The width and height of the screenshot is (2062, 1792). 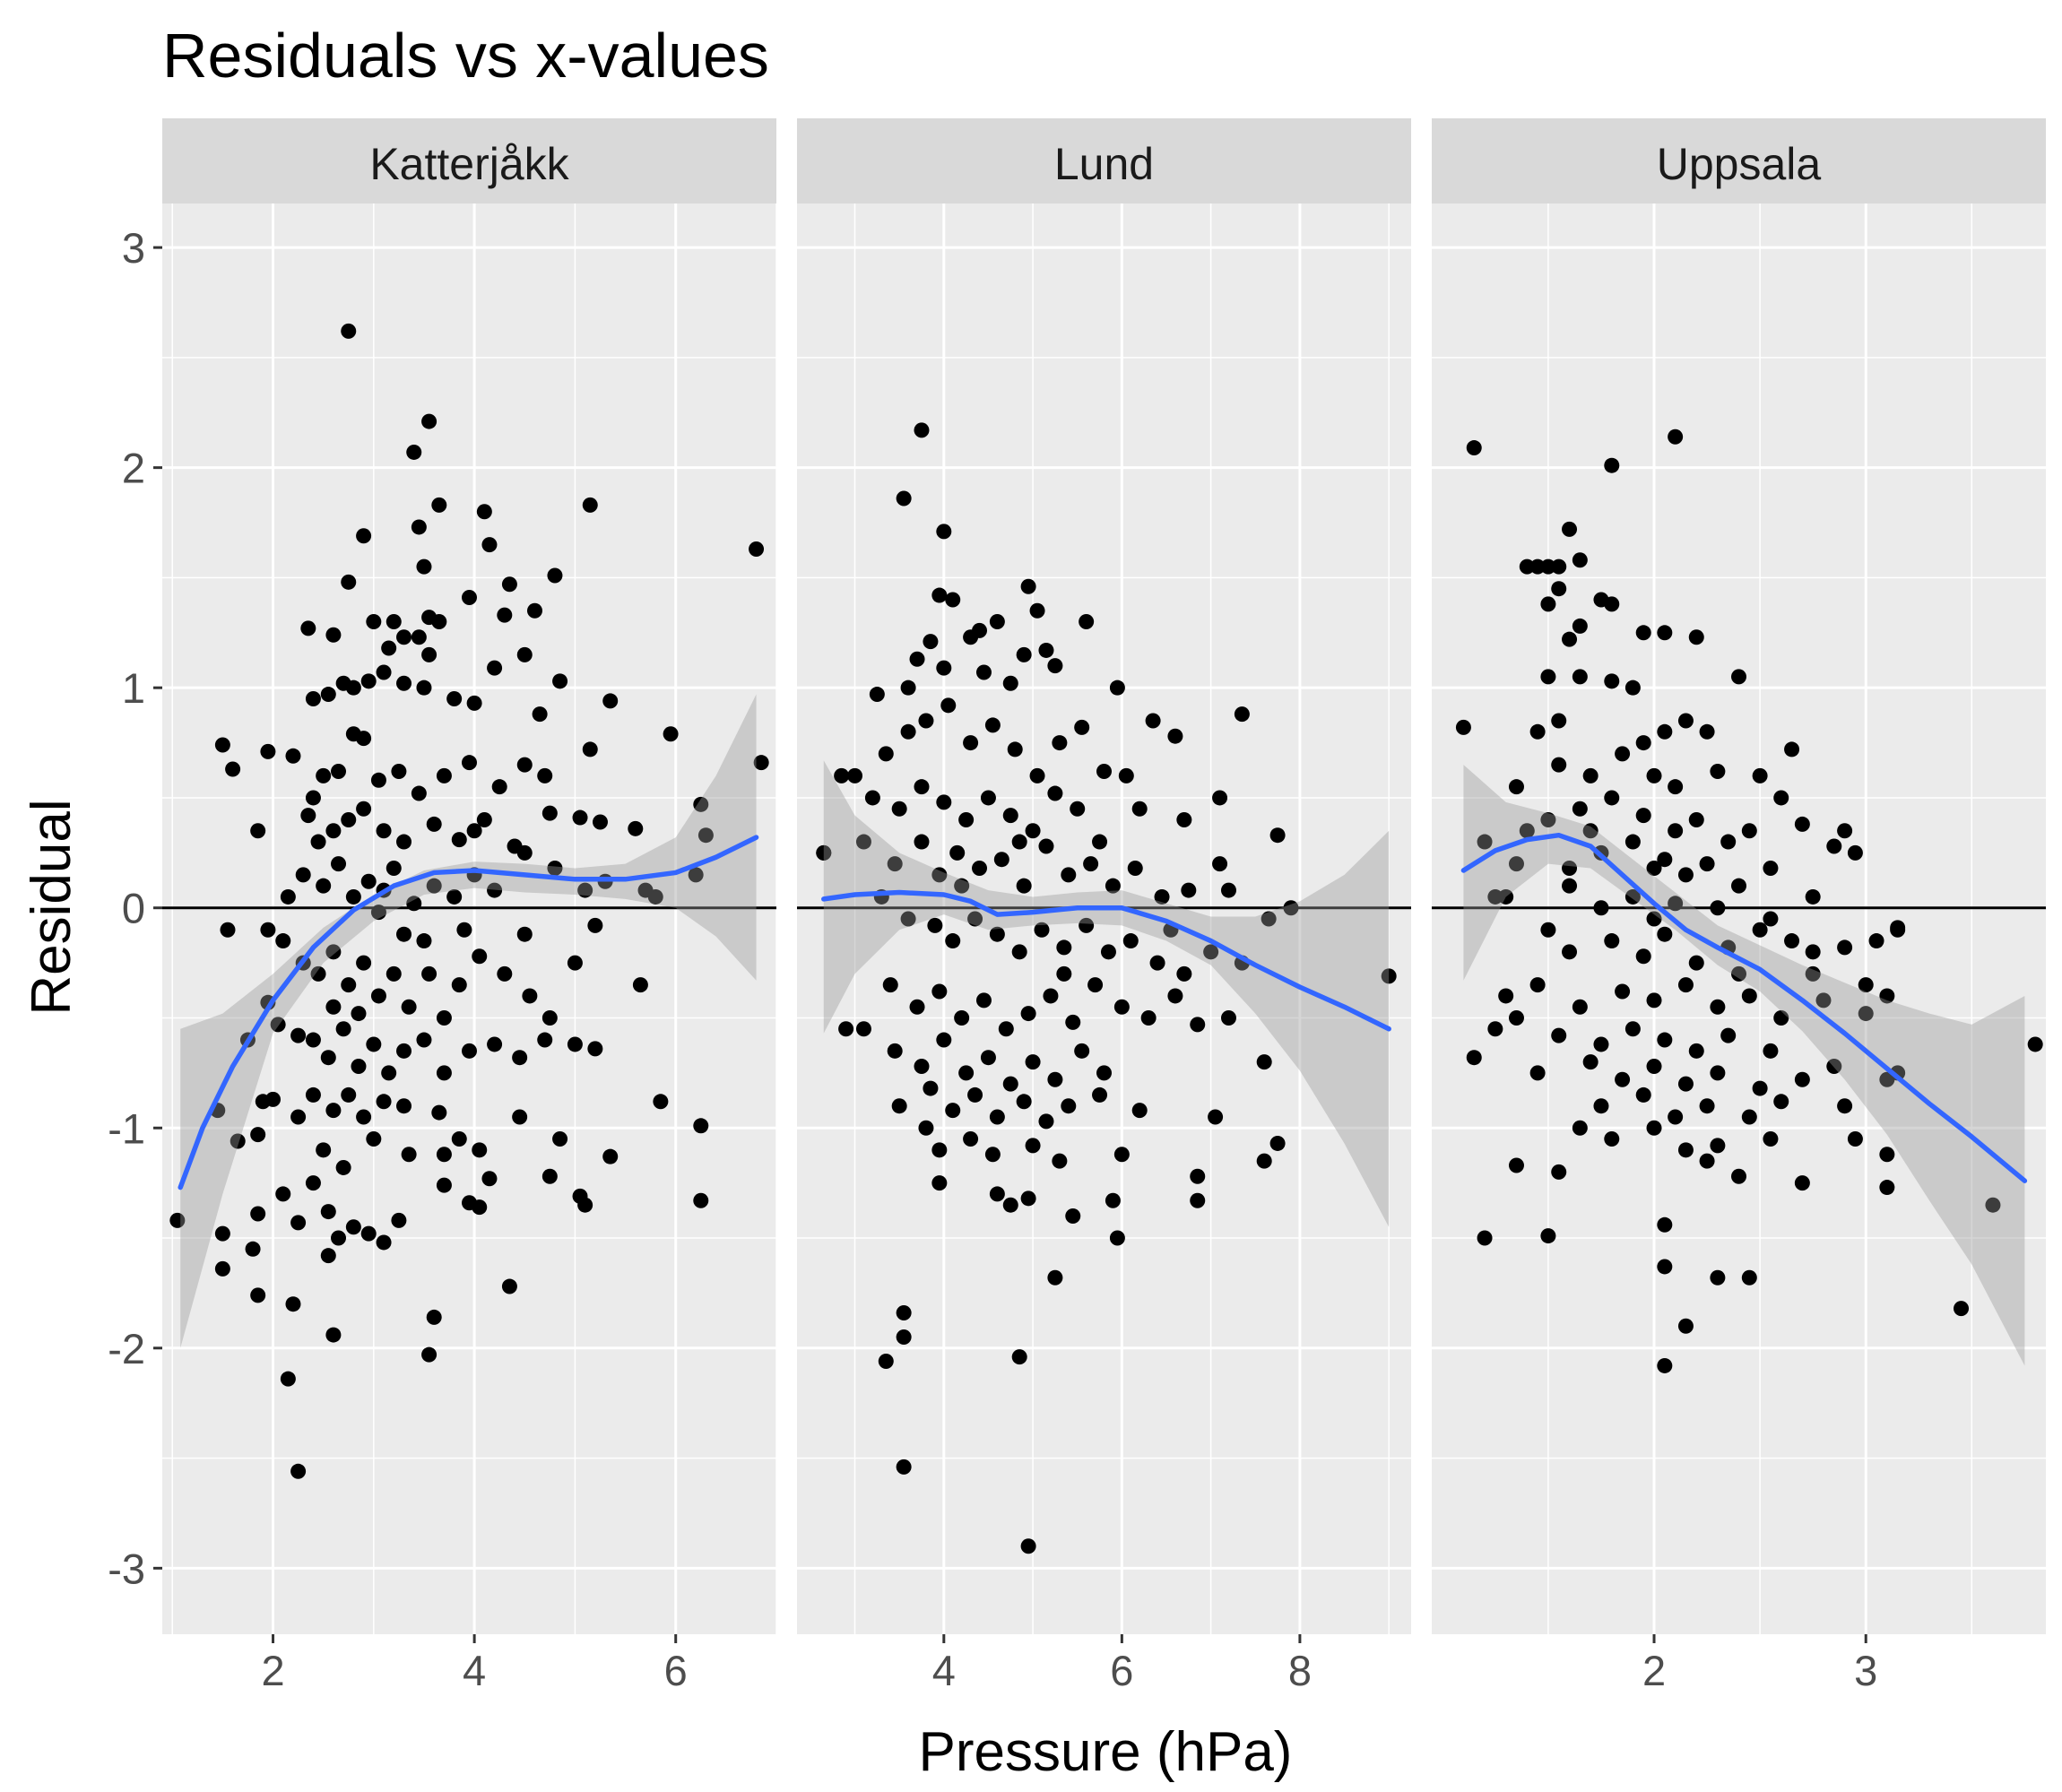 What do you see at coordinates (133, 908) in the screenshot?
I see `y-tick-label: 0` at bounding box center [133, 908].